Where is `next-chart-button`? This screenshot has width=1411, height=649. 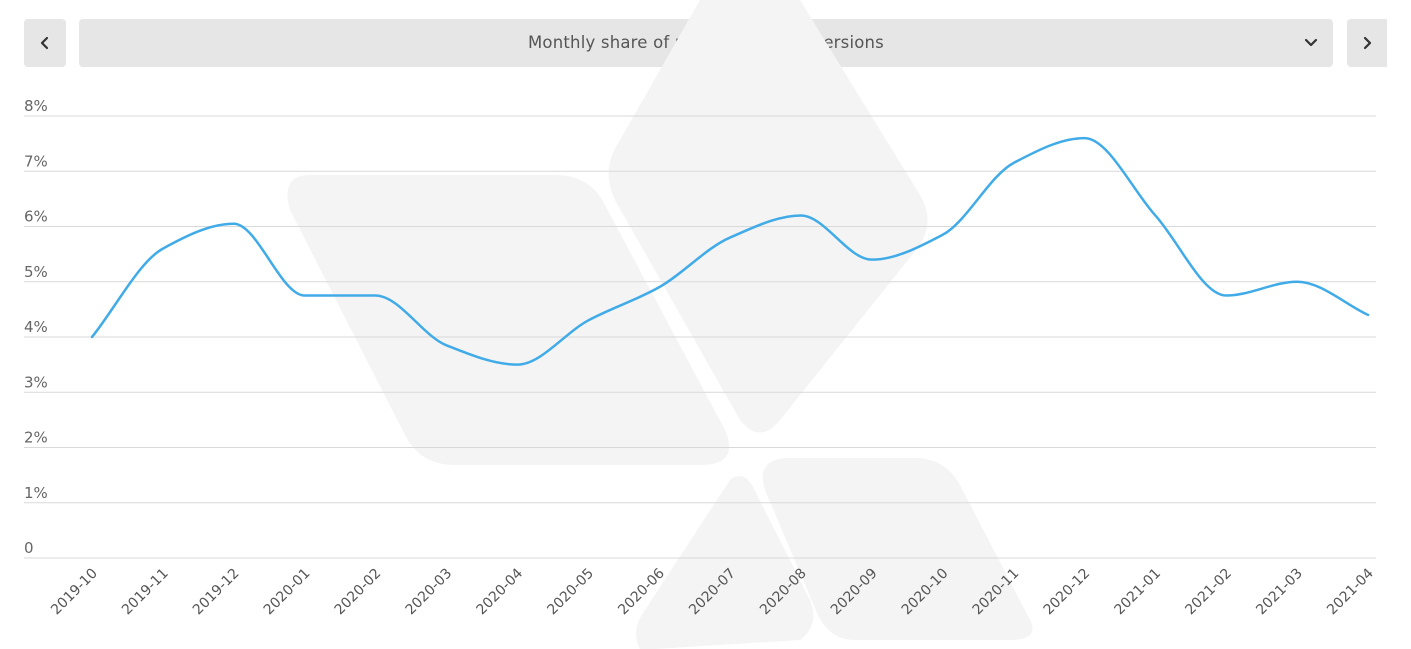 next-chart-button is located at coordinates (1367, 43).